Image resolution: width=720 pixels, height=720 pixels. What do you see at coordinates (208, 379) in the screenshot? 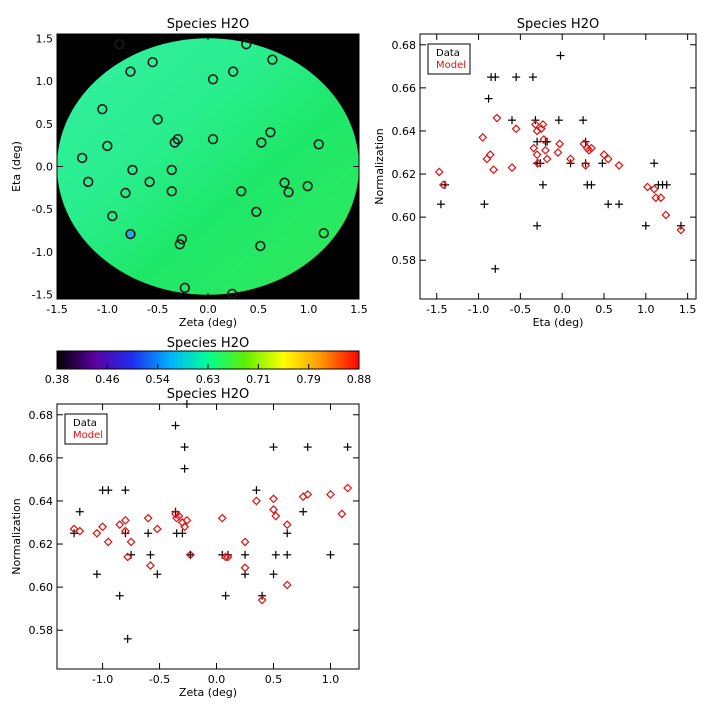
I see `colorbar-tick-label: 0.63` at bounding box center [208, 379].